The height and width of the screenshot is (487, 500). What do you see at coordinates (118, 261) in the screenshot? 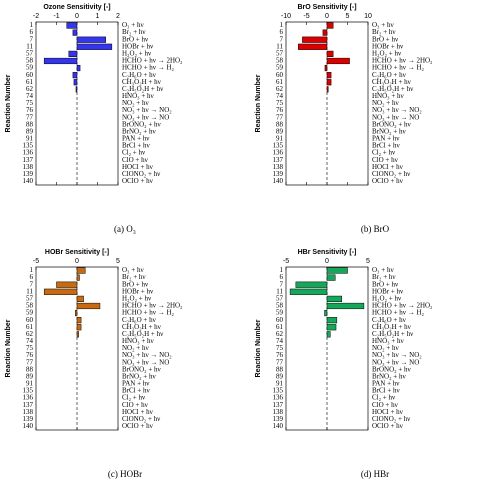
I see `x-tick-label: 5` at bounding box center [118, 261].